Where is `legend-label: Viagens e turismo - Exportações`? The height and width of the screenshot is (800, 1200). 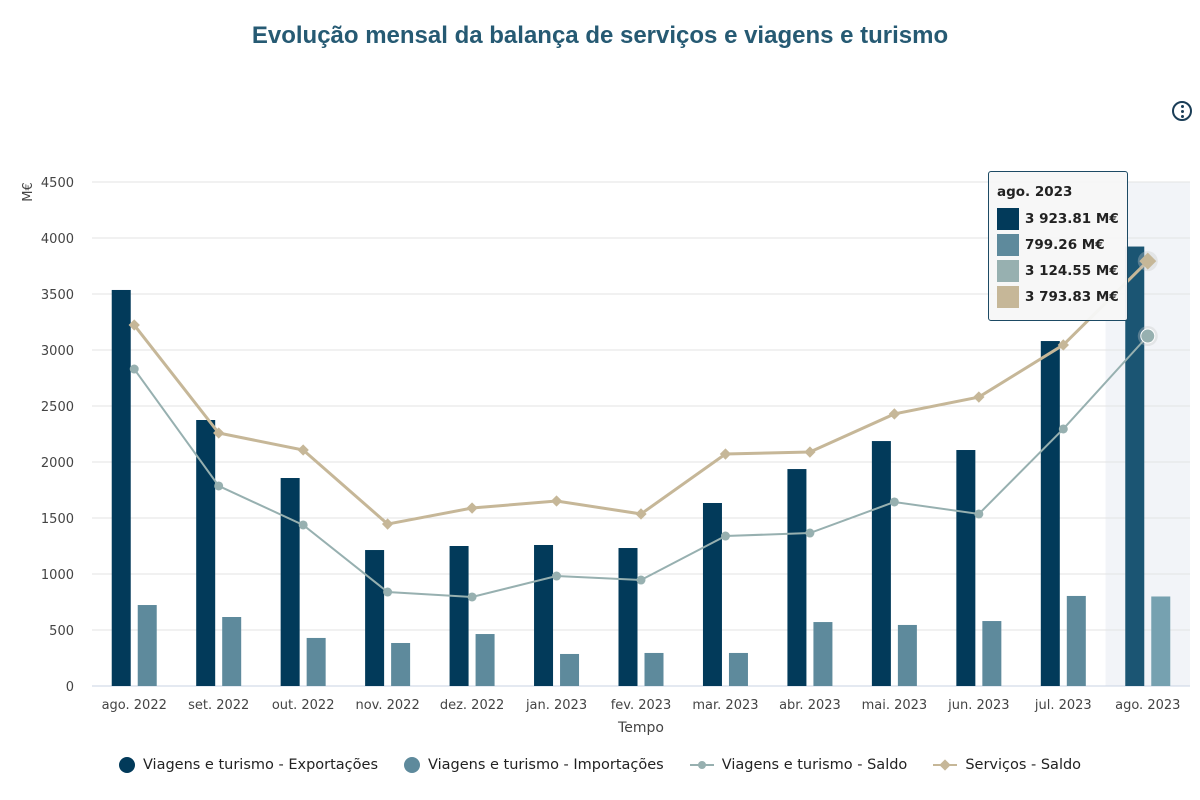 legend-label: Viagens e turismo - Exportações is located at coordinates (260, 765).